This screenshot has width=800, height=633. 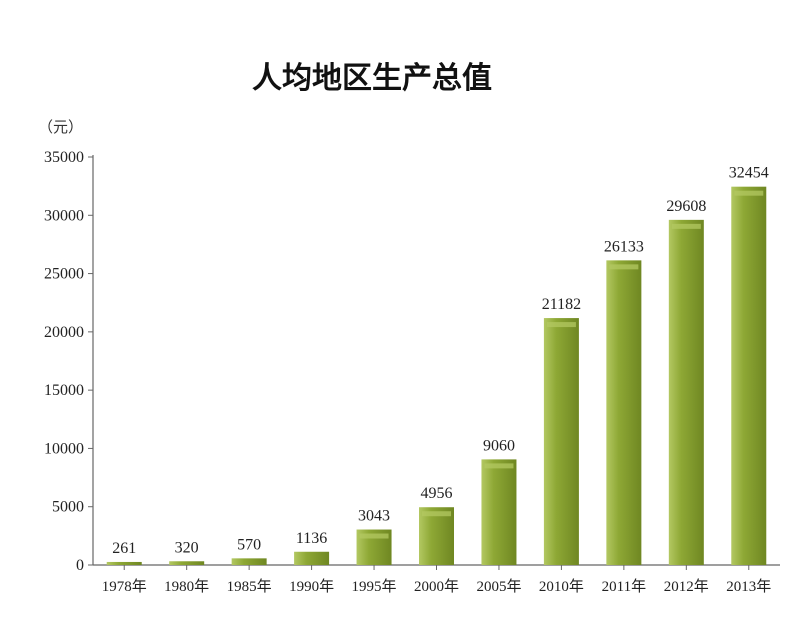 What do you see at coordinates (749, 173) in the screenshot?
I see `bar-value-label: 32454` at bounding box center [749, 173].